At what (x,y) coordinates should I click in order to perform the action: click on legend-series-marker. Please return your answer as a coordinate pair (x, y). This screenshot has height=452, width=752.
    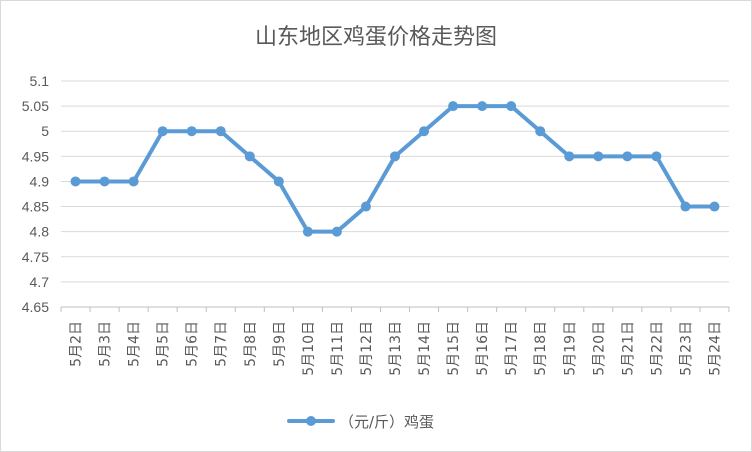
    Looking at the image, I should click on (311, 421).